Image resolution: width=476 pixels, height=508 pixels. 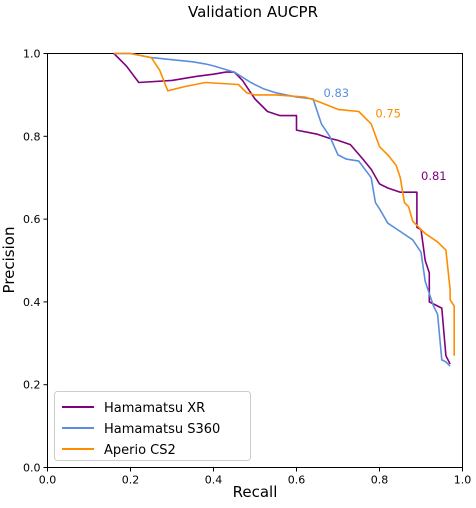 I want to click on auc-label-hamamatsu-xr: 0.81, so click(x=434, y=176).